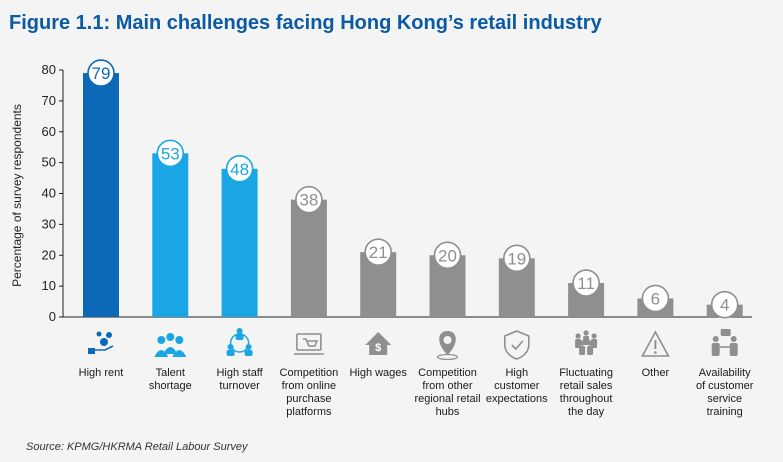  I want to click on category-label-line: the day, so click(586, 412).